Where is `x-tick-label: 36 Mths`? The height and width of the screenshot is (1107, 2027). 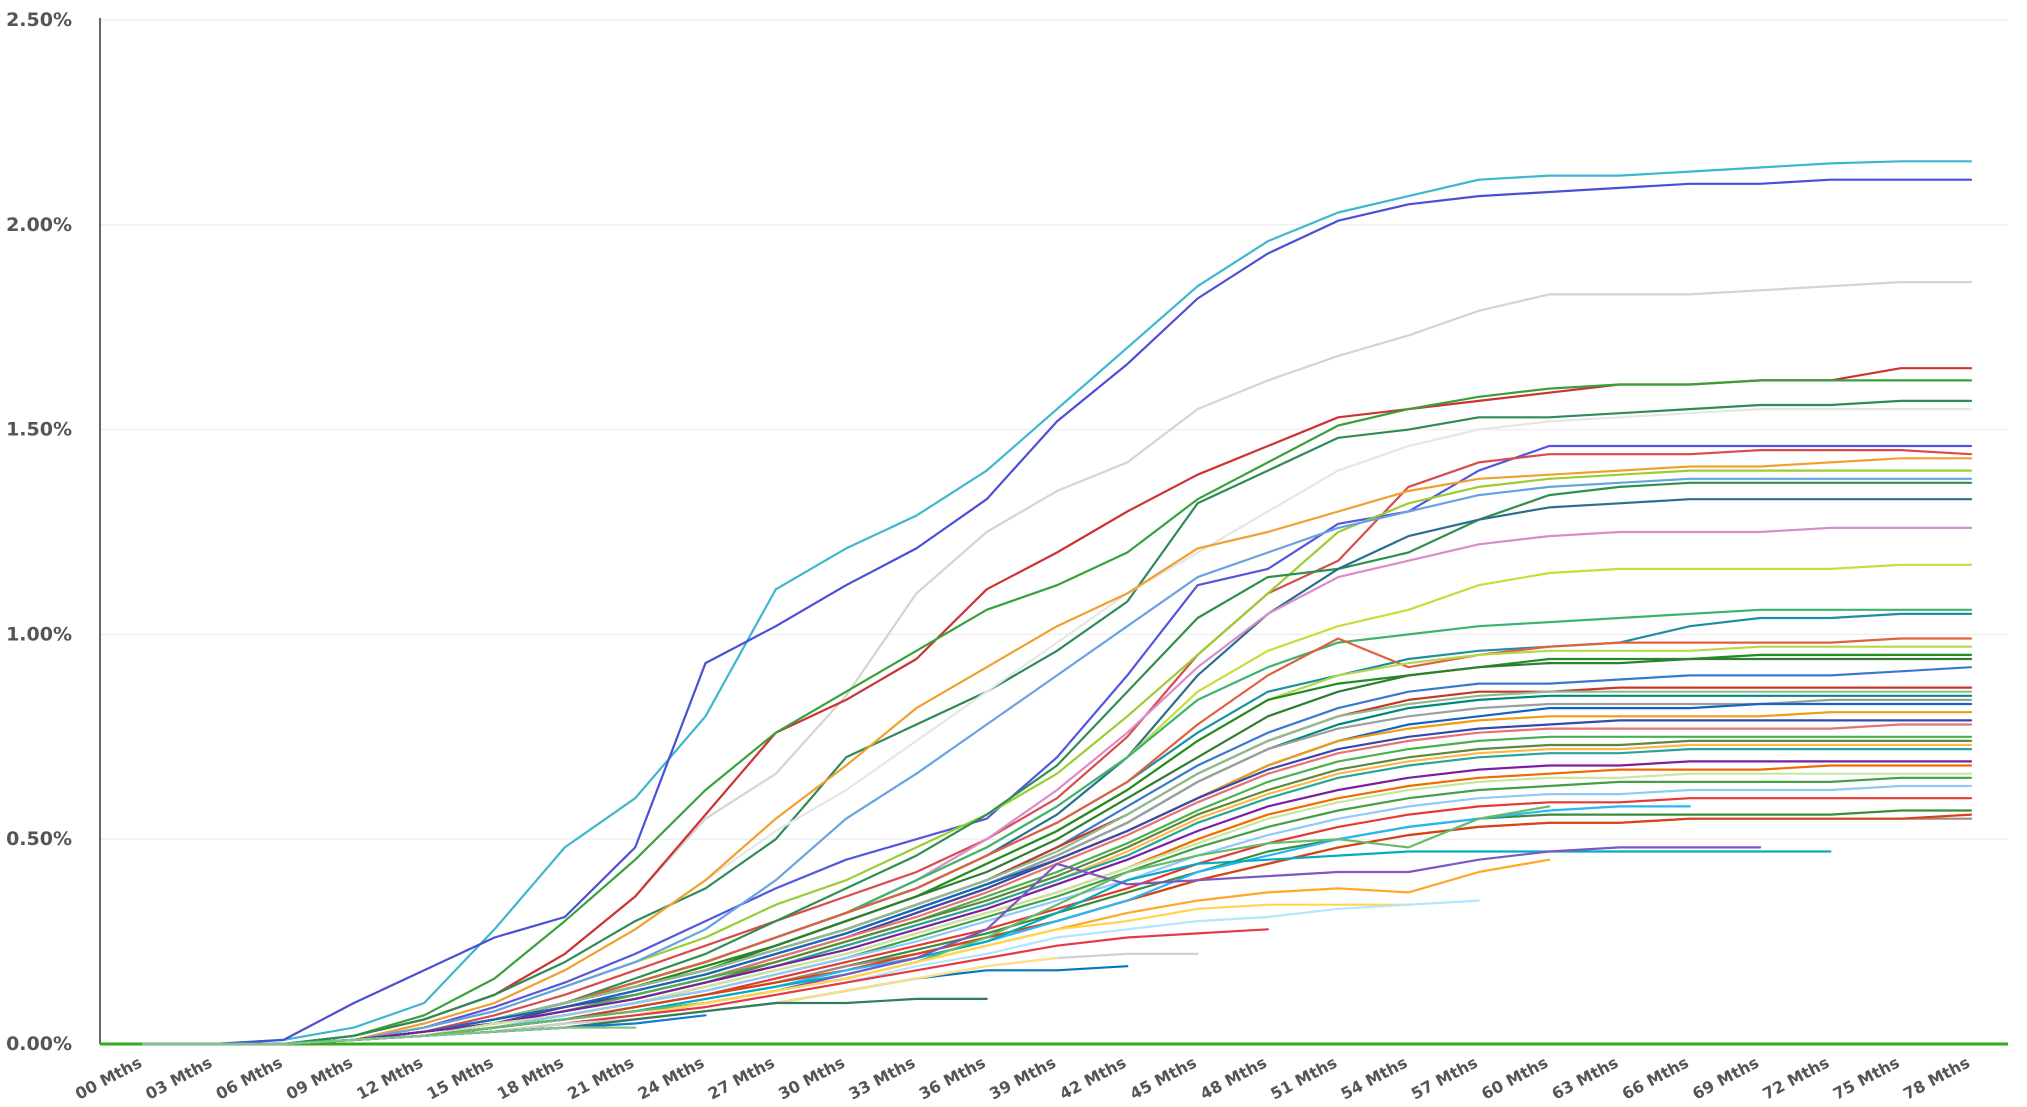 x-tick-label: 36 Mths is located at coordinates (952, 1077).